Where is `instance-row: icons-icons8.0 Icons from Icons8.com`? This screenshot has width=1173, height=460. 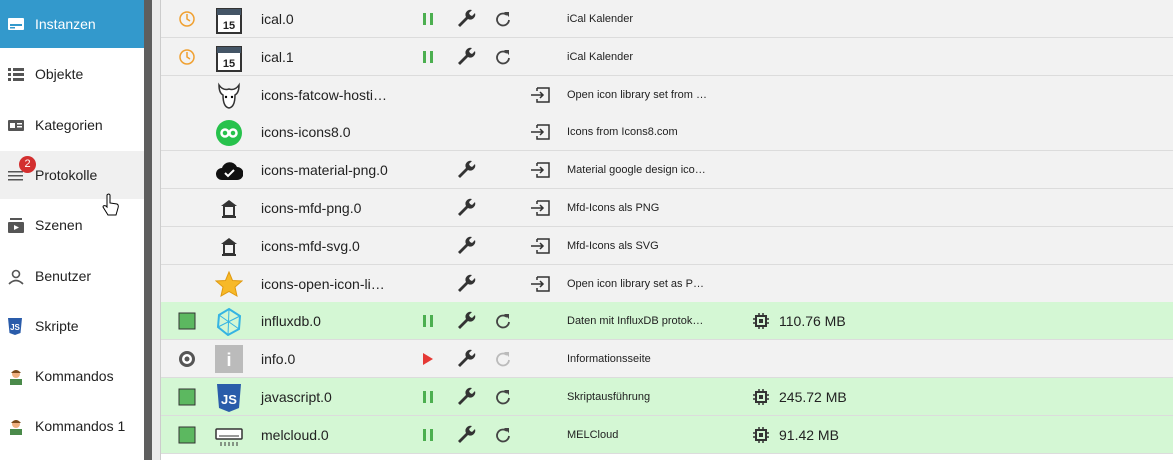
instance-row: icons-icons8.0 Icons from Icons8.com is located at coordinates (667, 132).